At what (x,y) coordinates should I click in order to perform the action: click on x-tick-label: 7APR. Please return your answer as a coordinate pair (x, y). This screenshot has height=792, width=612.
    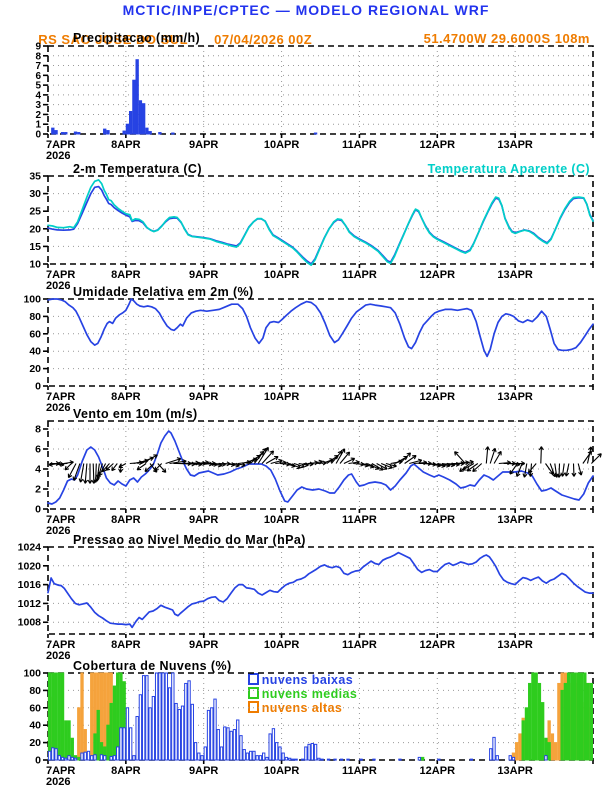
    Looking at the image, I should click on (60, 275).